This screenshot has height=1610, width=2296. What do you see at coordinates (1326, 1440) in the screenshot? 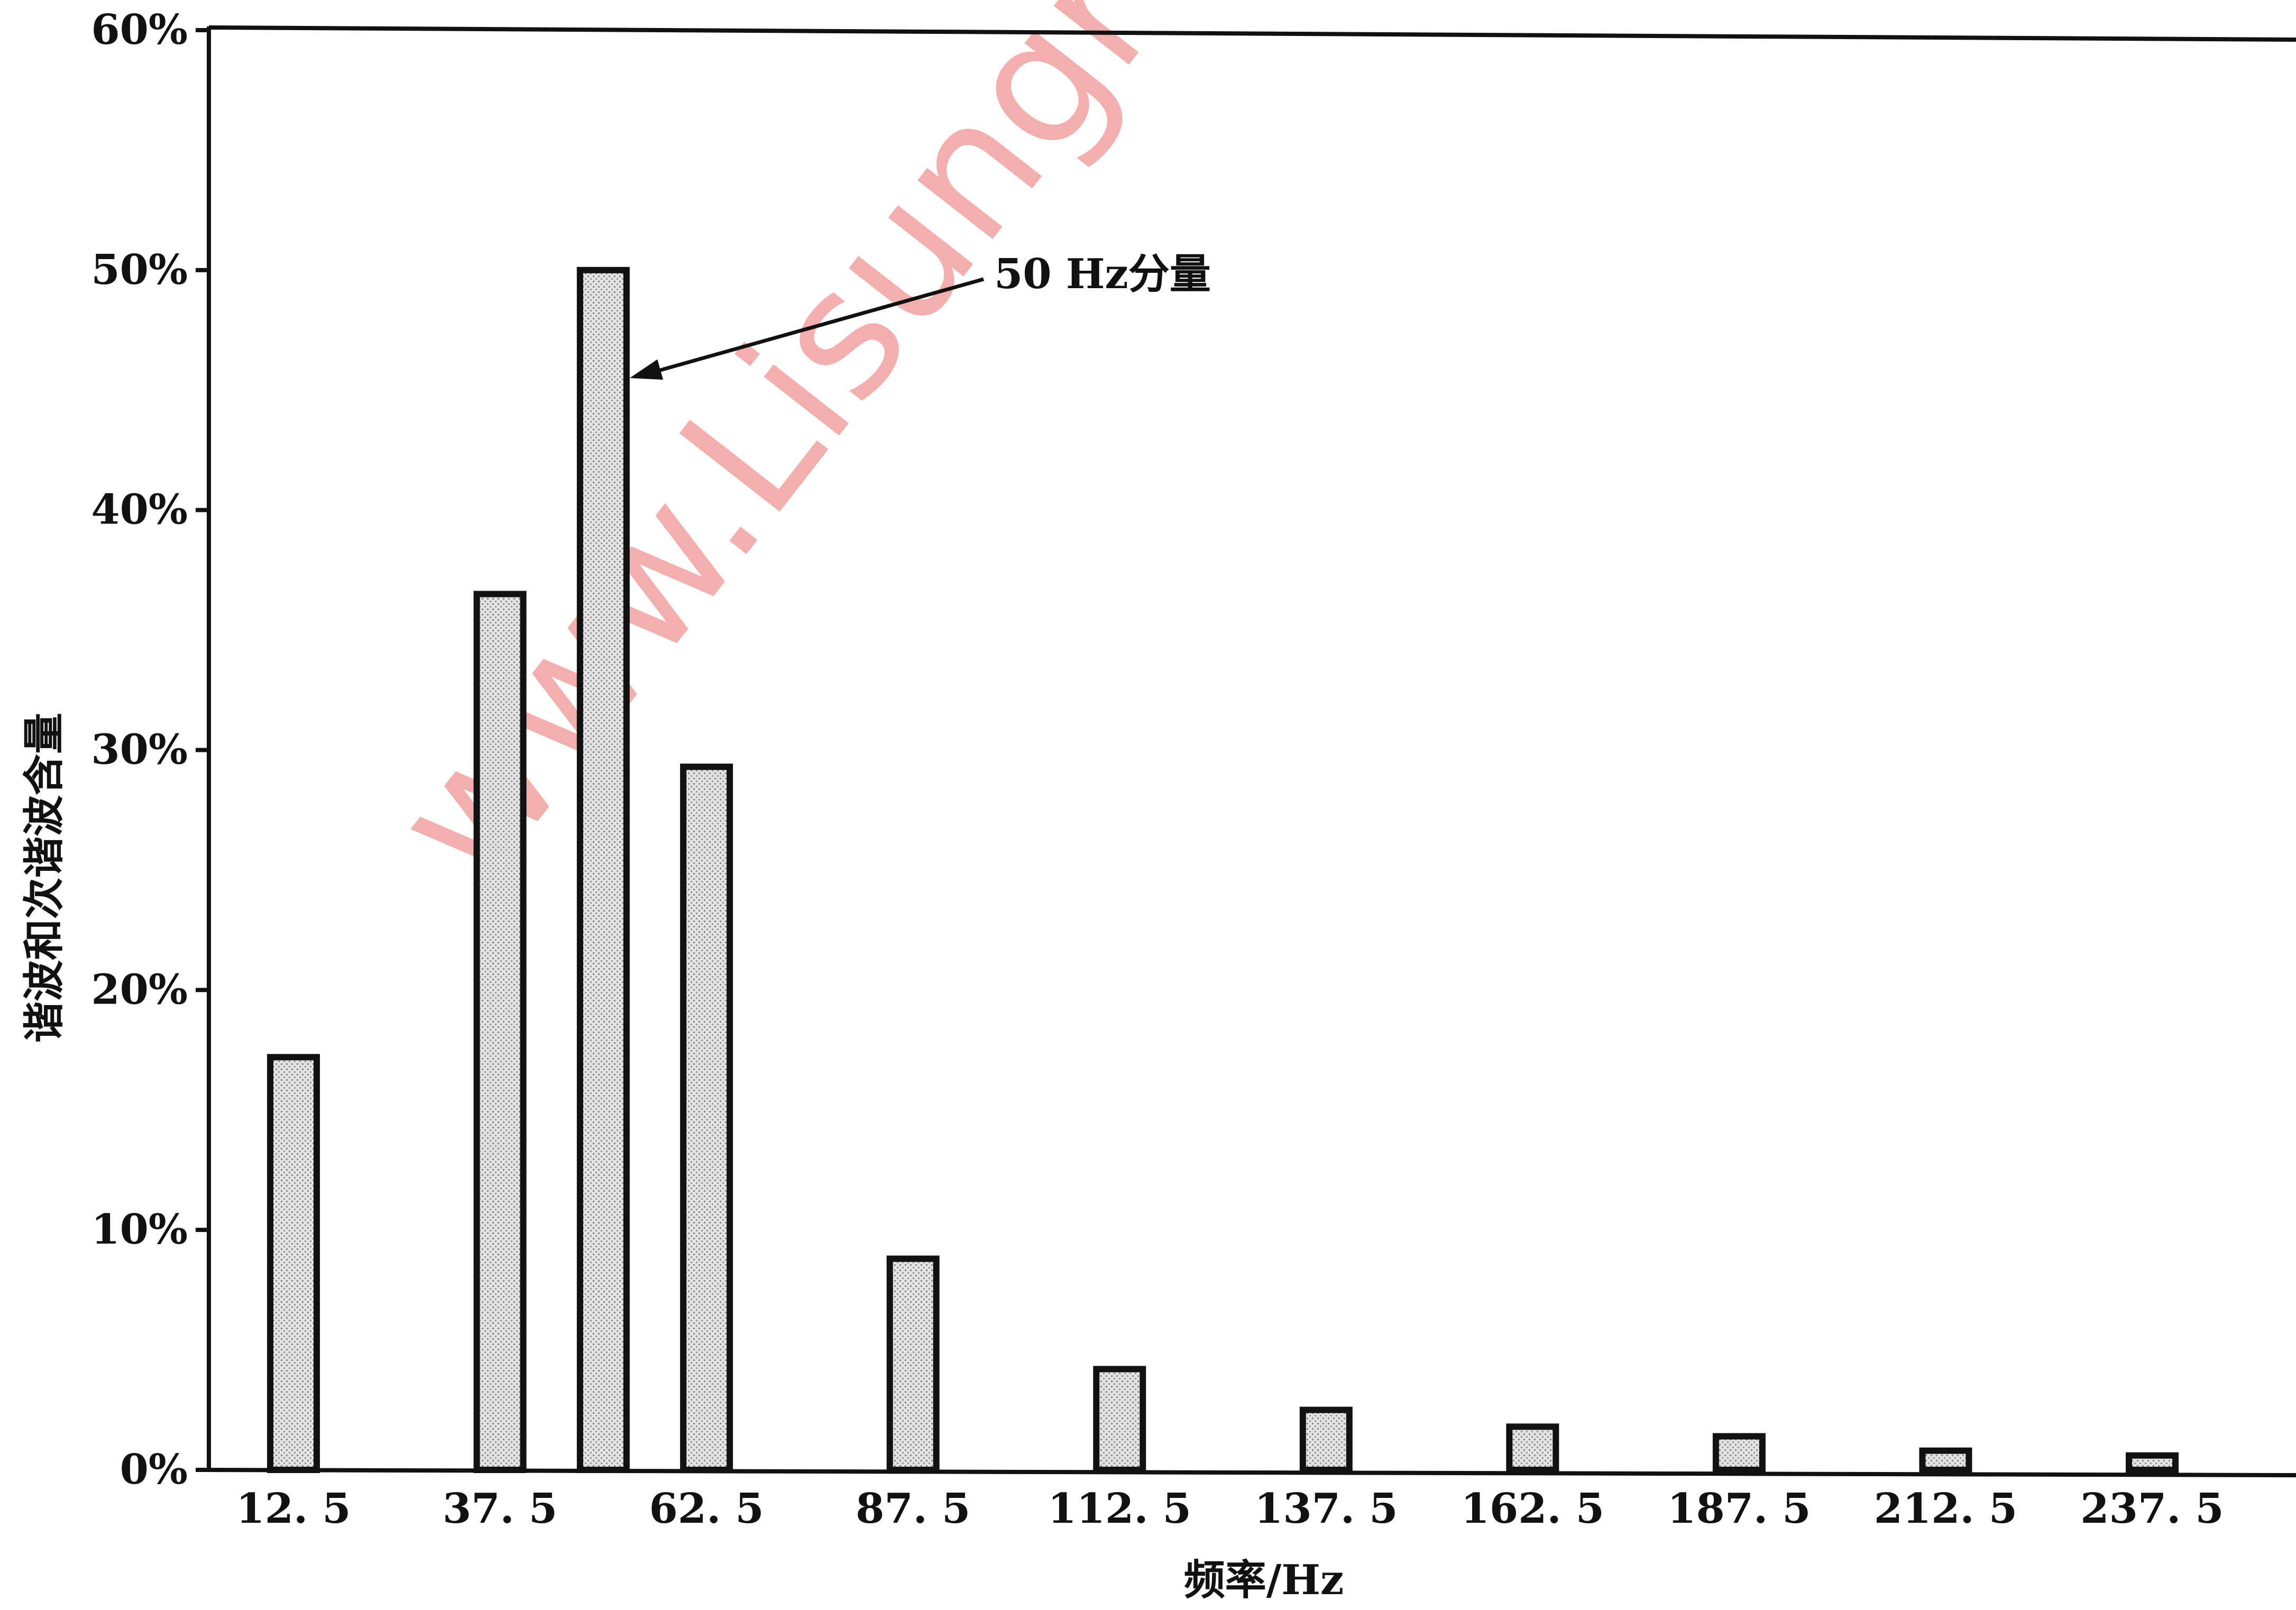
I see `bar-137-5hz` at bounding box center [1326, 1440].